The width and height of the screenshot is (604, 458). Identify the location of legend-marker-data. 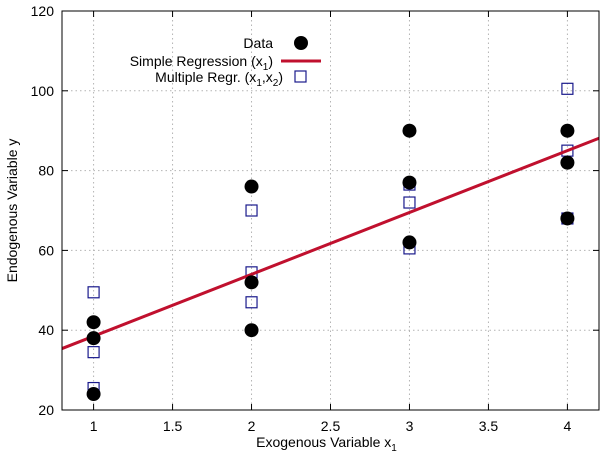
(301, 43).